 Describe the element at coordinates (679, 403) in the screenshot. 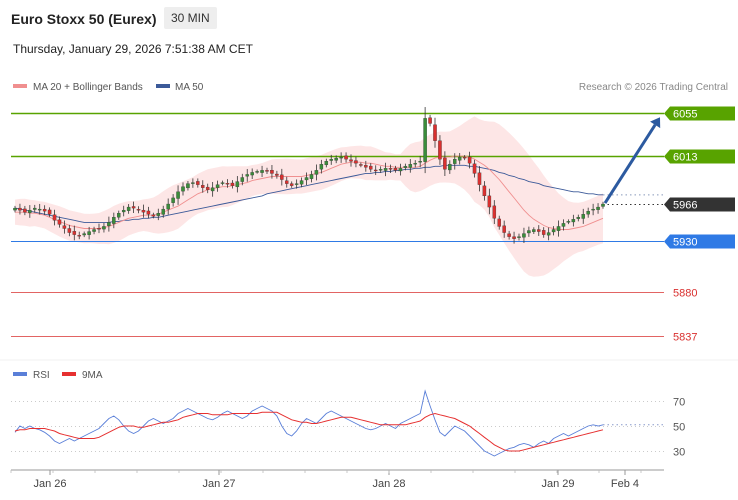

I see `rsi-tick-70: 70` at that location.